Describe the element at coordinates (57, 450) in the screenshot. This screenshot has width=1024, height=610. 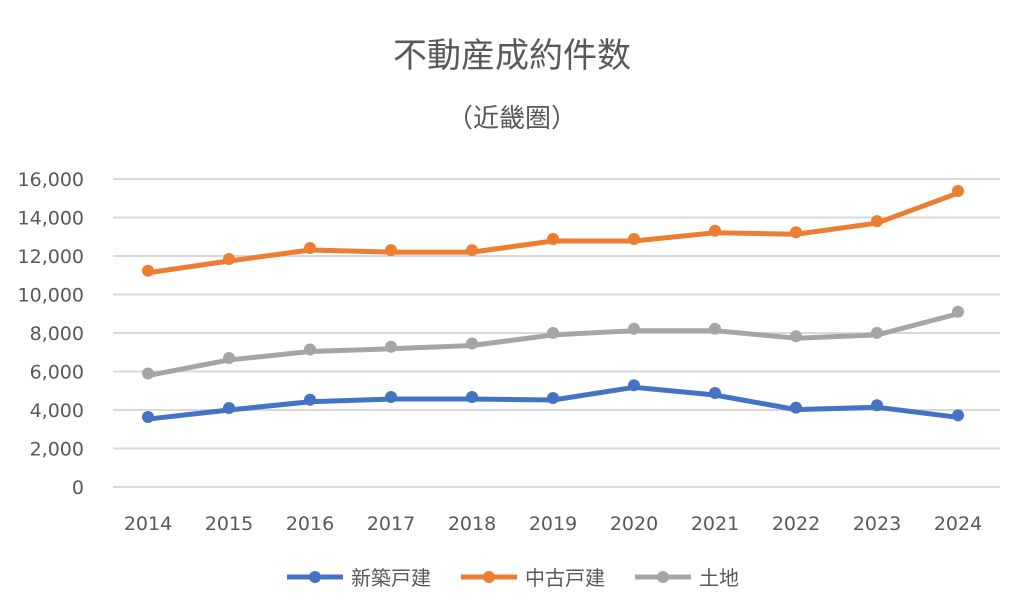
I see `y-tick-label: 2,000` at that location.